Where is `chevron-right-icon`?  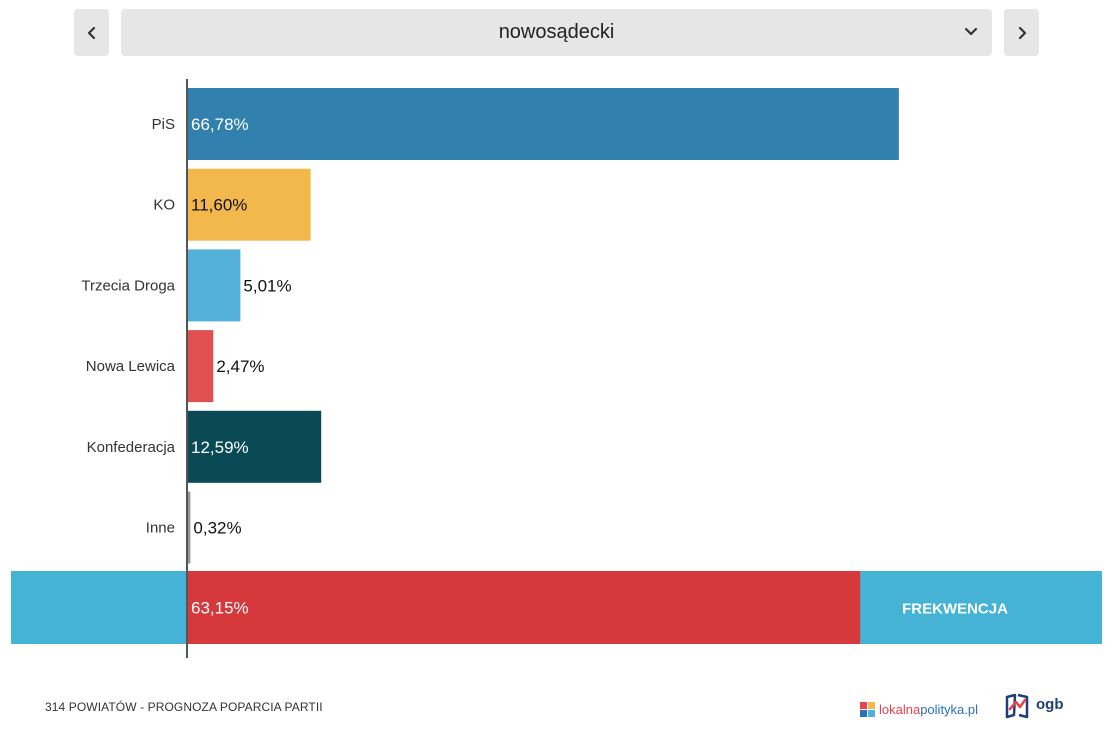 chevron-right-icon is located at coordinates (1022, 32).